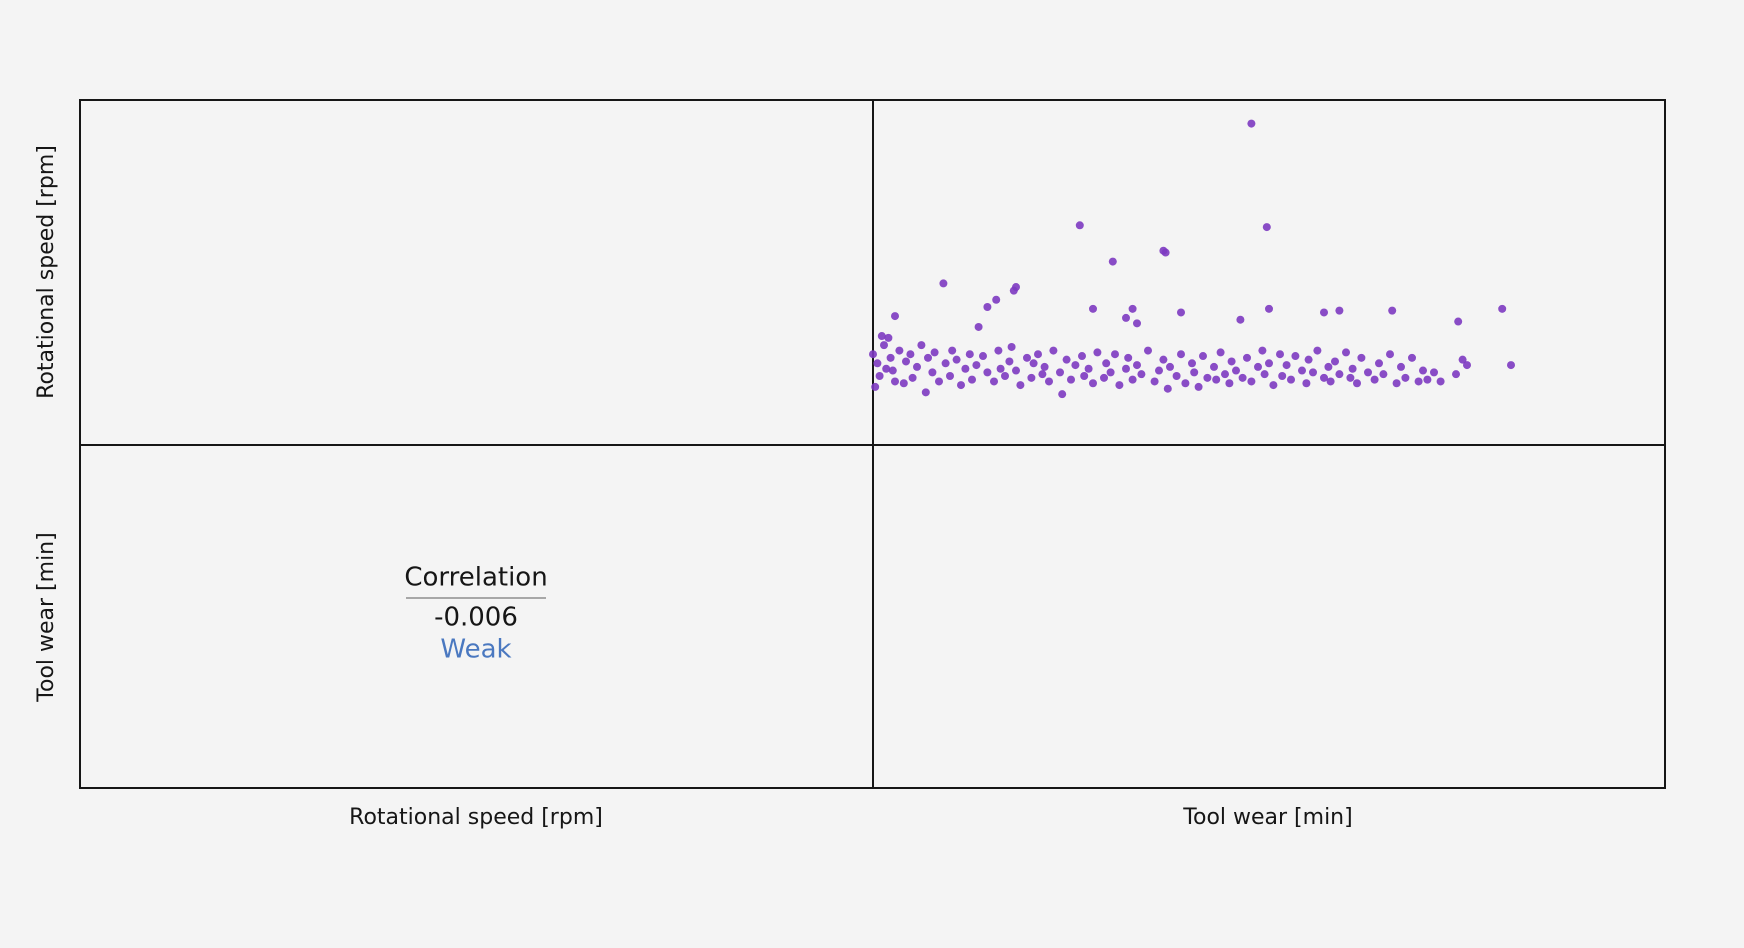  Describe the element at coordinates (1192, 259) in the screenshot. I see `scatter-points` at that location.